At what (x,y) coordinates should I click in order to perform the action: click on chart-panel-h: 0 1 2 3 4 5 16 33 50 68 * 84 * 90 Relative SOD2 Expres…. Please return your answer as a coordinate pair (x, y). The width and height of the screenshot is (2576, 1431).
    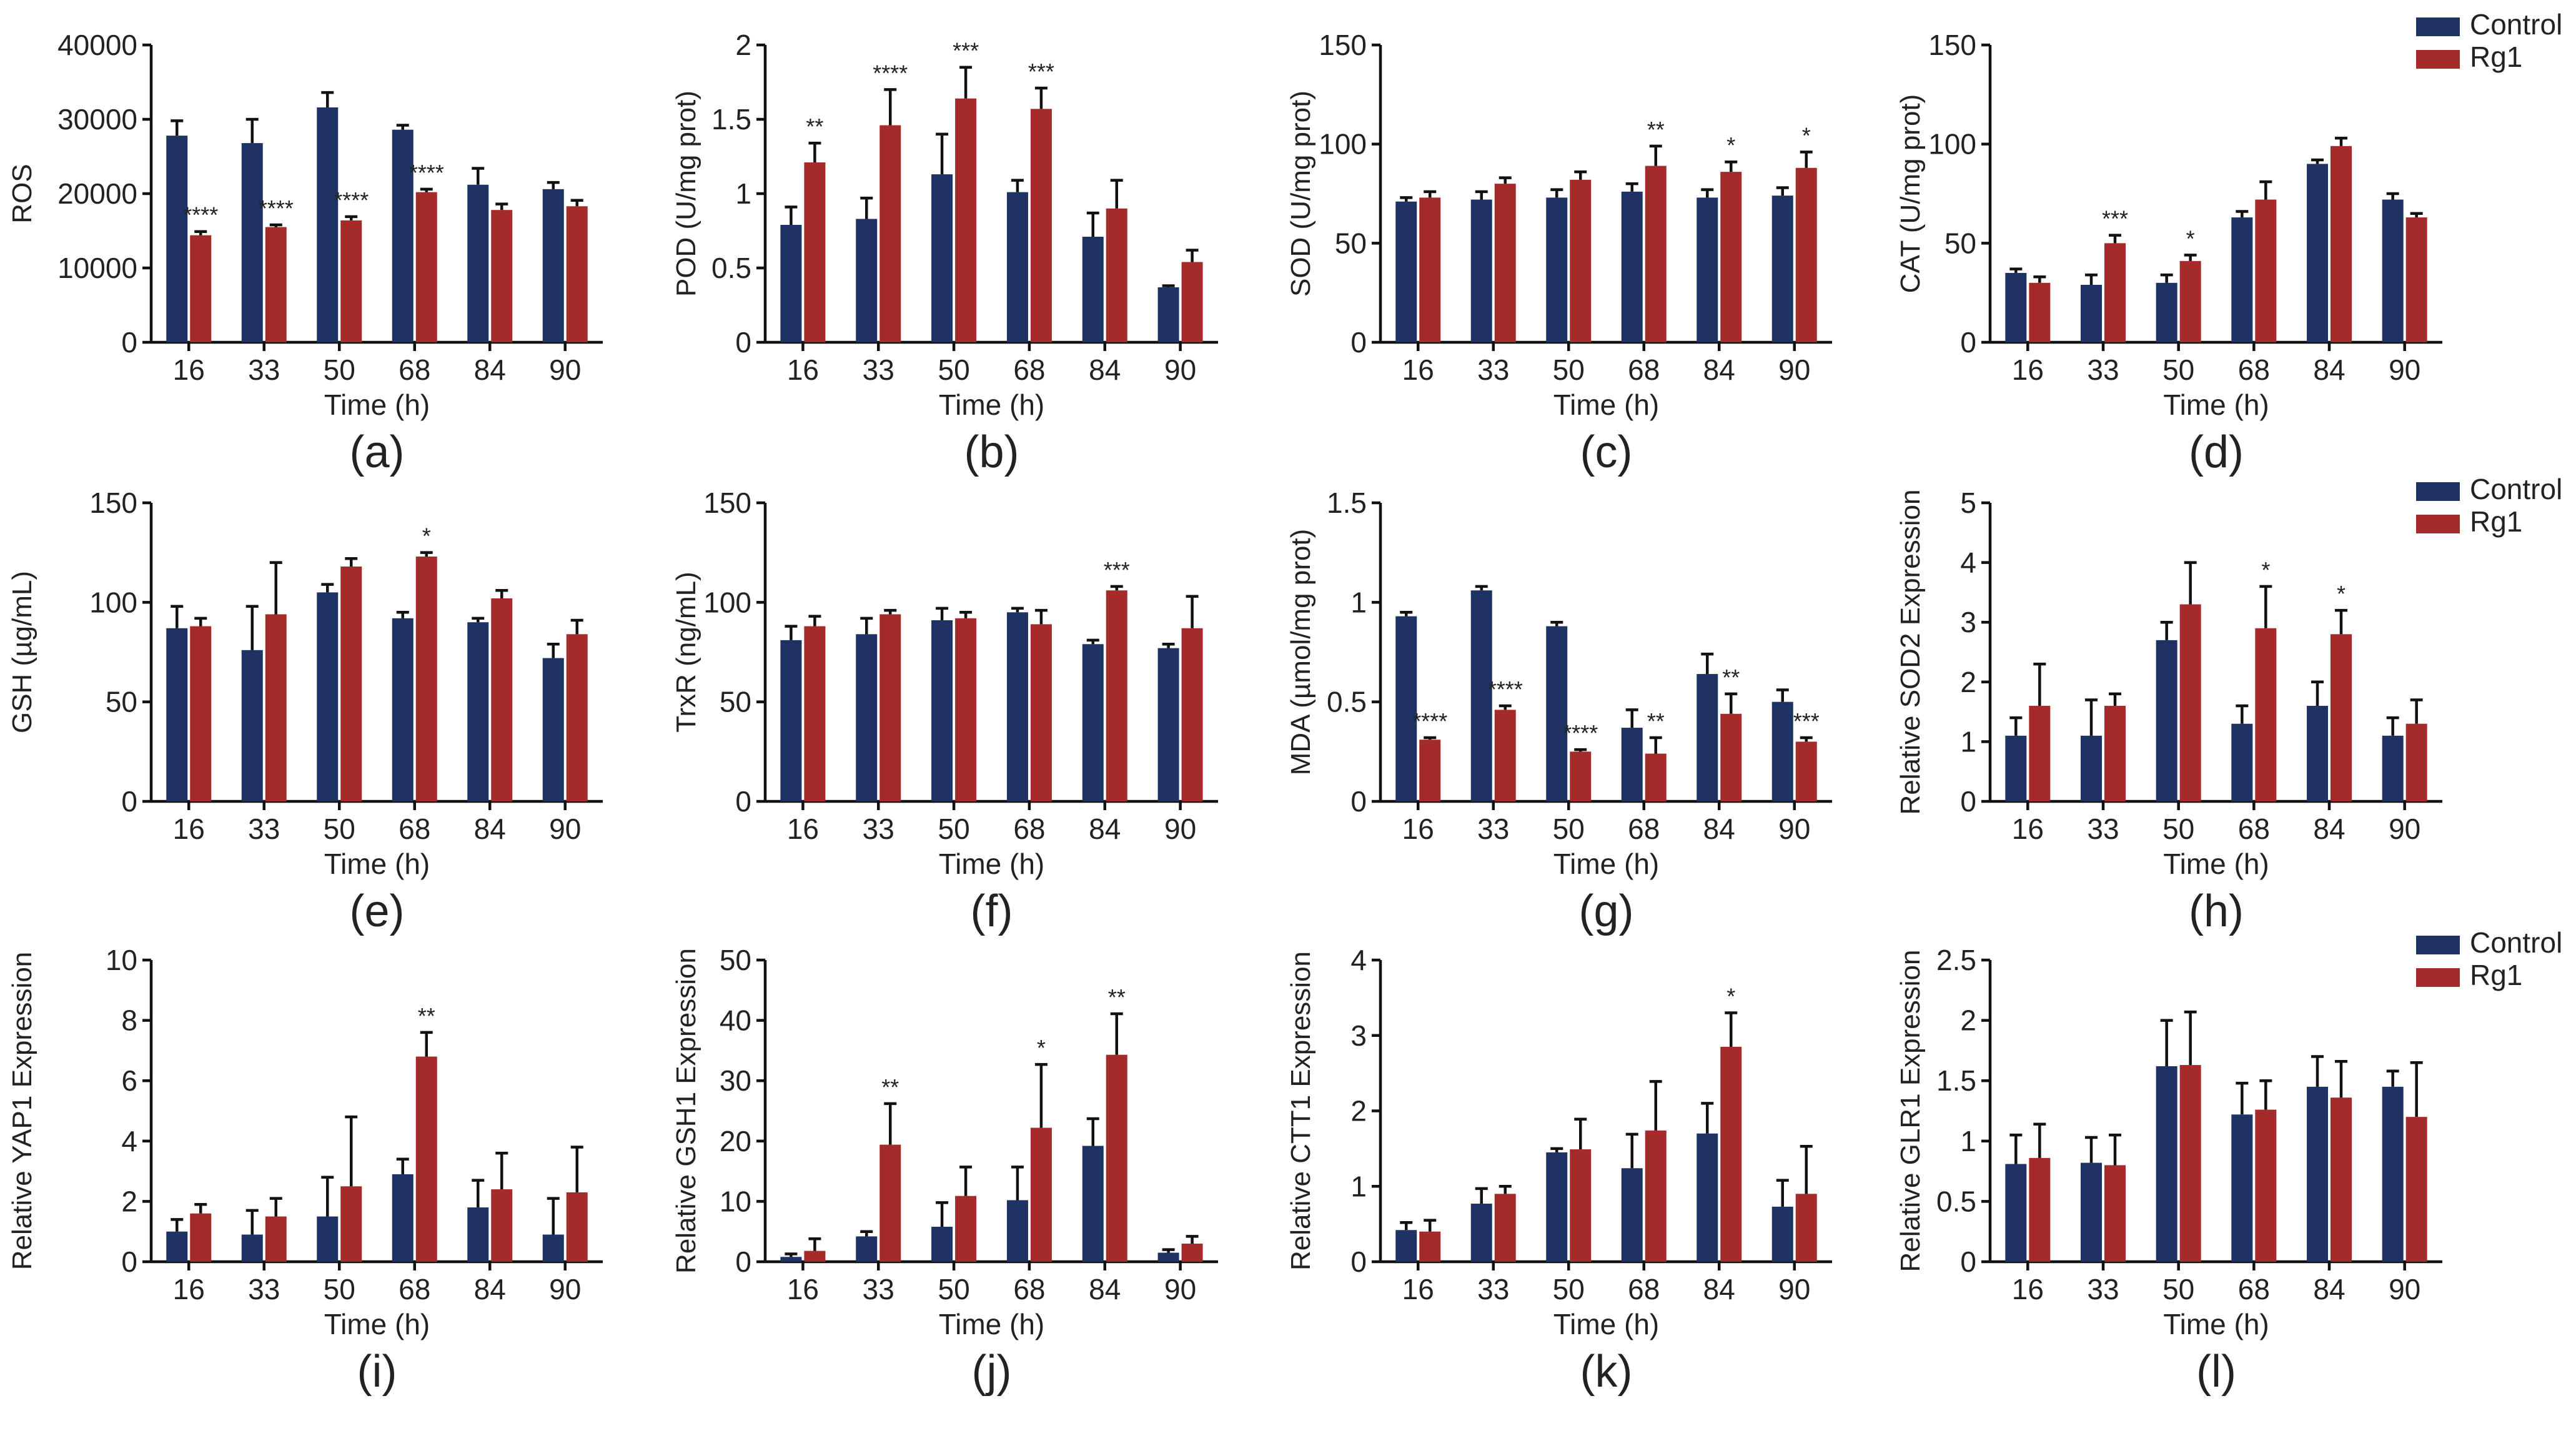
    Looking at the image, I should click on (2168, 711).